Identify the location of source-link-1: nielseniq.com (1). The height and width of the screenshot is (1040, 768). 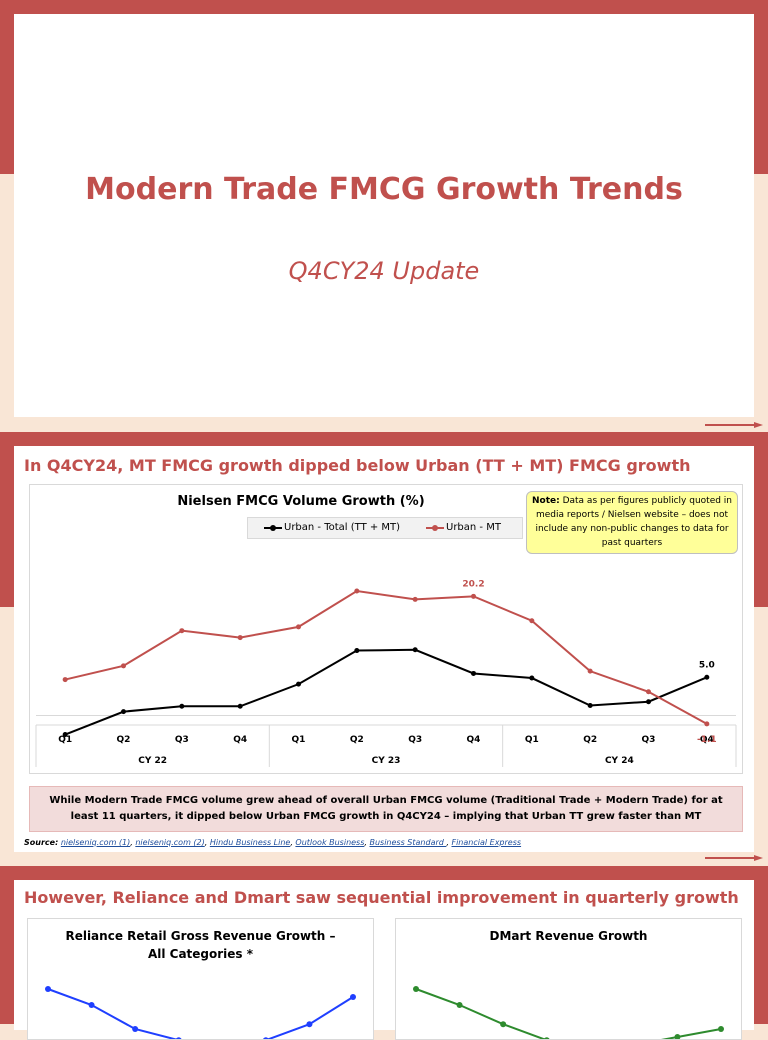
(95, 842).